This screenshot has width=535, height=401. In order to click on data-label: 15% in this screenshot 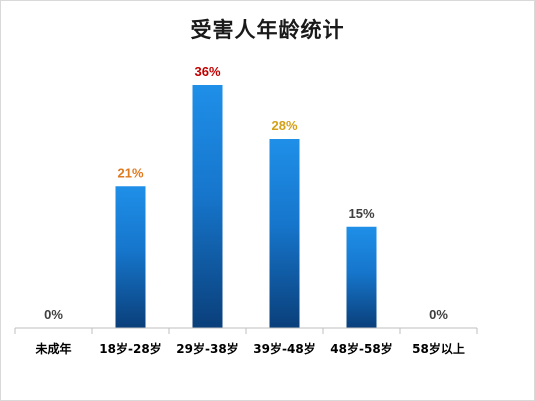, I will do `click(361, 213)`.